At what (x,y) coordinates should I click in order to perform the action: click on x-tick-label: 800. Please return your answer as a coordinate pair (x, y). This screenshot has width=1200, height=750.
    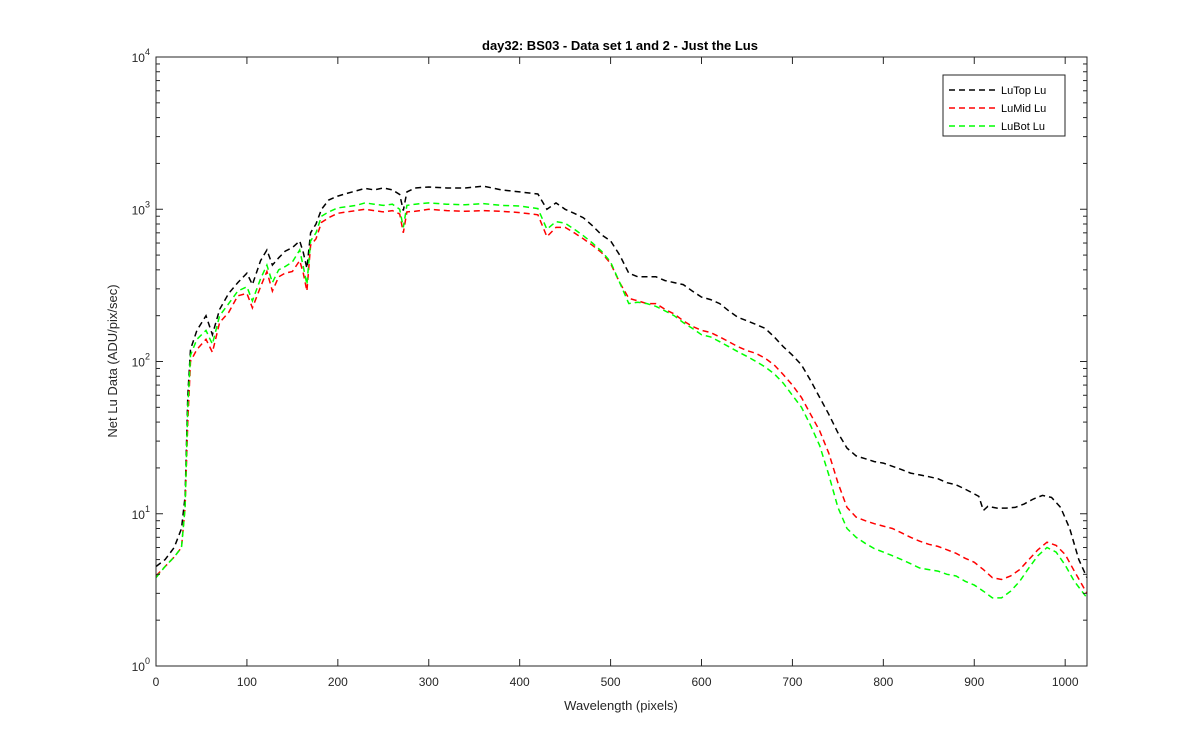
    Looking at the image, I should click on (883, 682).